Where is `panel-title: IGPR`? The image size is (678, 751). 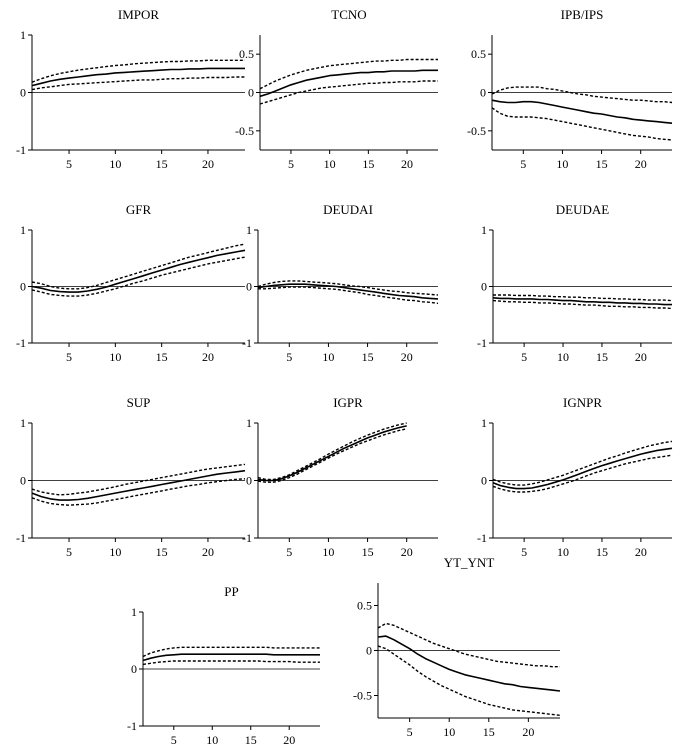
panel-title: IGPR is located at coordinates (348, 402).